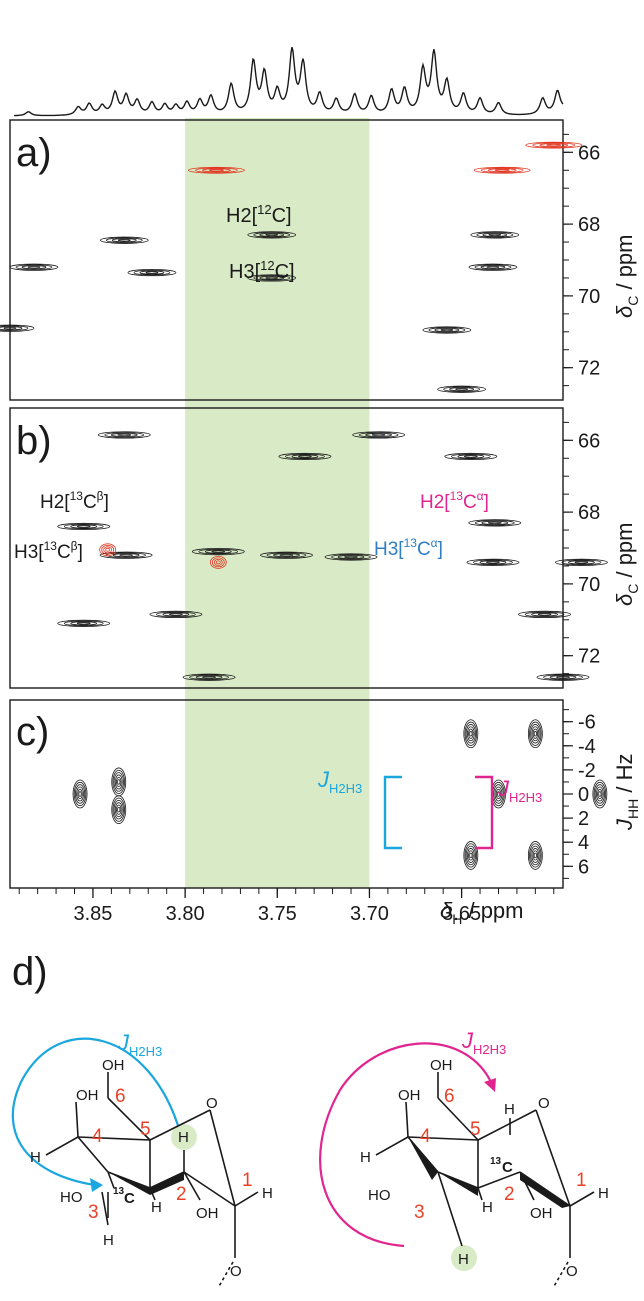 This screenshot has width=644, height=1301. Describe the element at coordinates (259, 214) in the screenshot. I see `label-h2-12c: H2[12C]` at that location.